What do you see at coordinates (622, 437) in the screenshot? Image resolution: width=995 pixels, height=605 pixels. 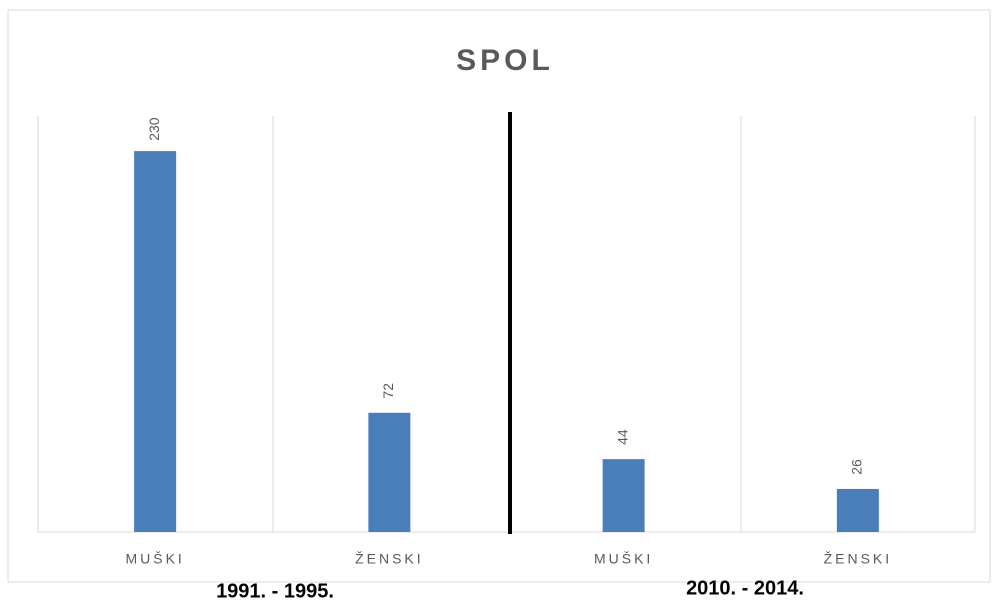 I see `data-label: 44` at bounding box center [622, 437].